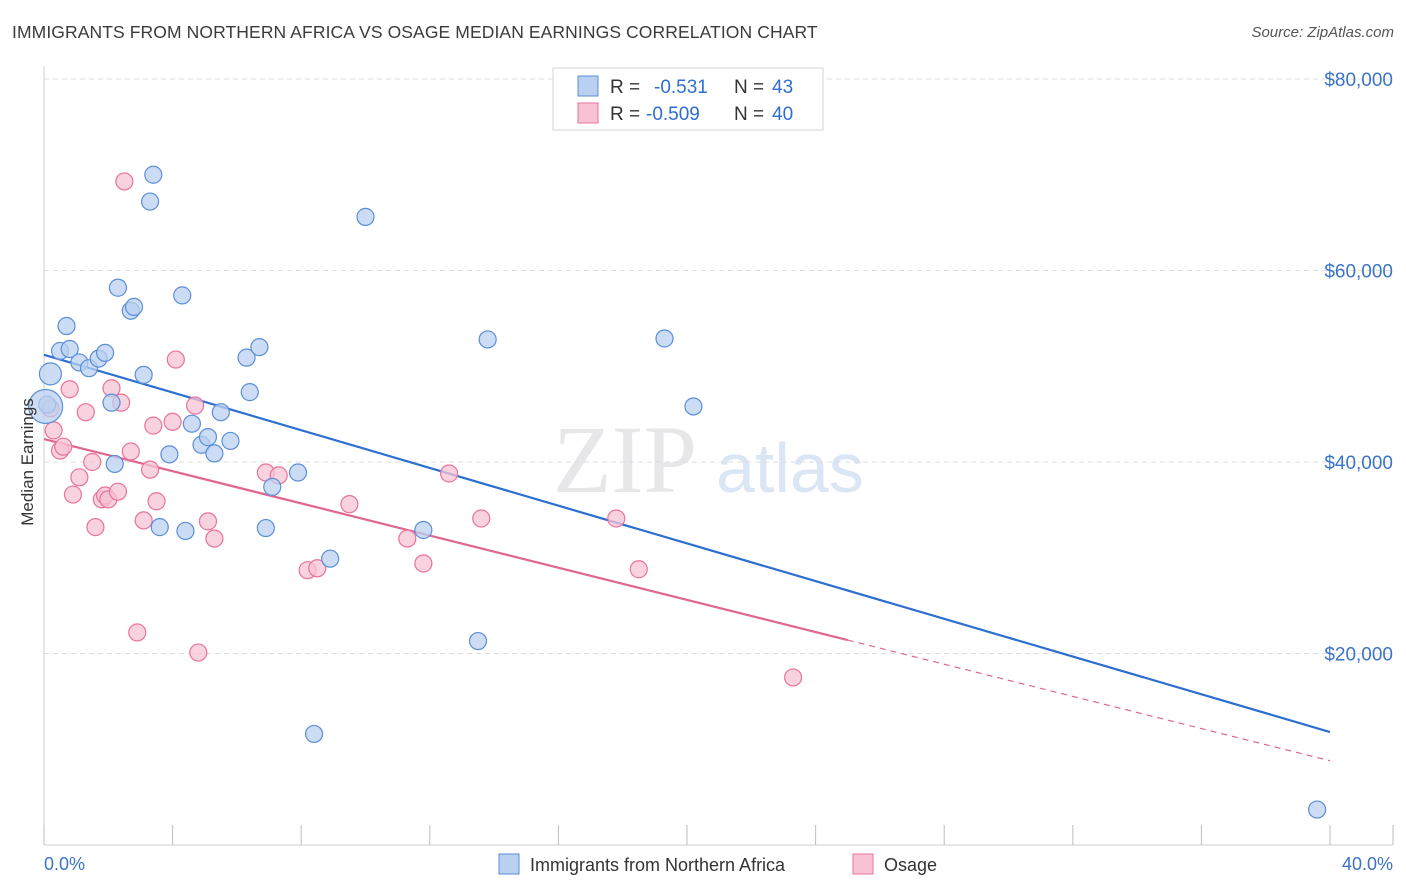  What do you see at coordinates (1358, 80) in the screenshot?
I see `y-tick-label-3: $80,000` at bounding box center [1358, 80].